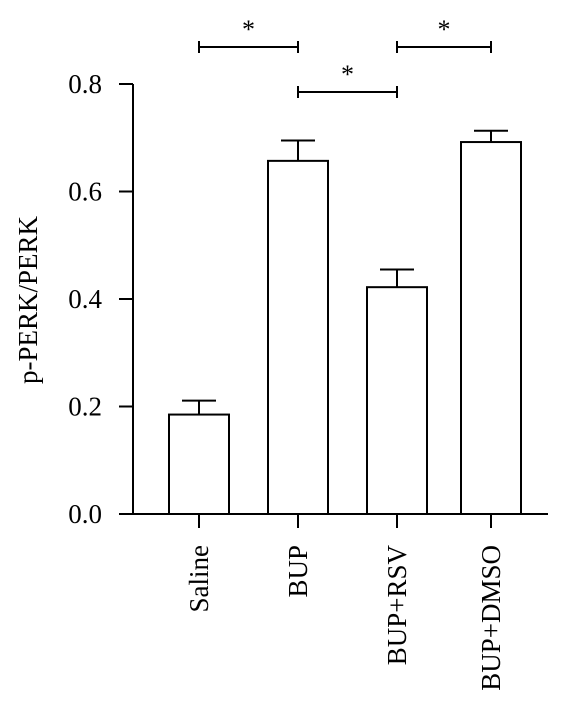 This screenshot has height=725, width=564. I want to click on y-tick-label: 0.2, so click(85, 407).